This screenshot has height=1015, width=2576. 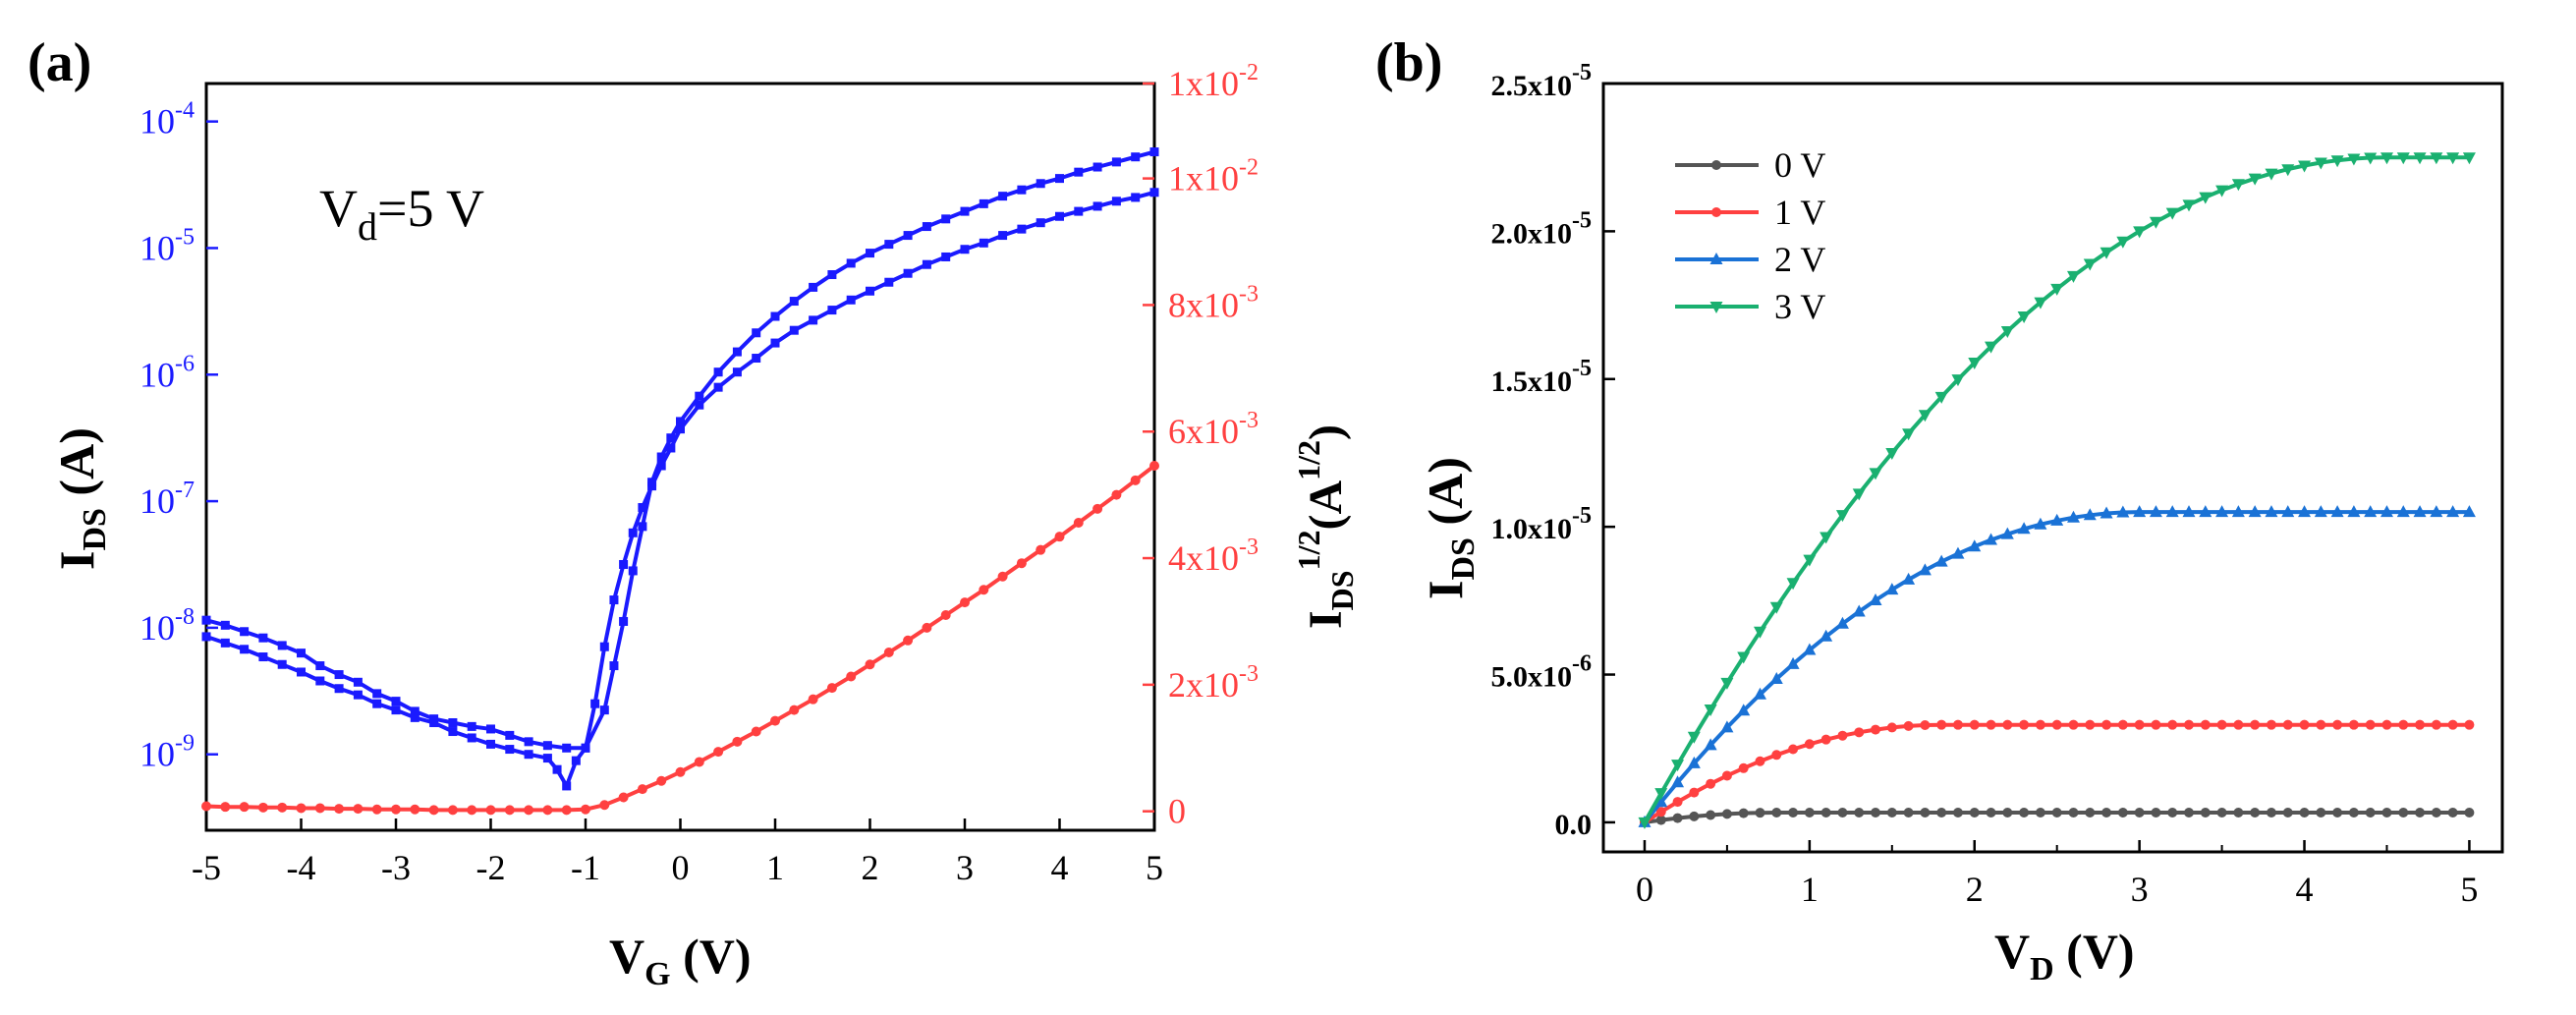 I want to click on right-tick-label: 1x10⁻², so click(x=1213, y=177).